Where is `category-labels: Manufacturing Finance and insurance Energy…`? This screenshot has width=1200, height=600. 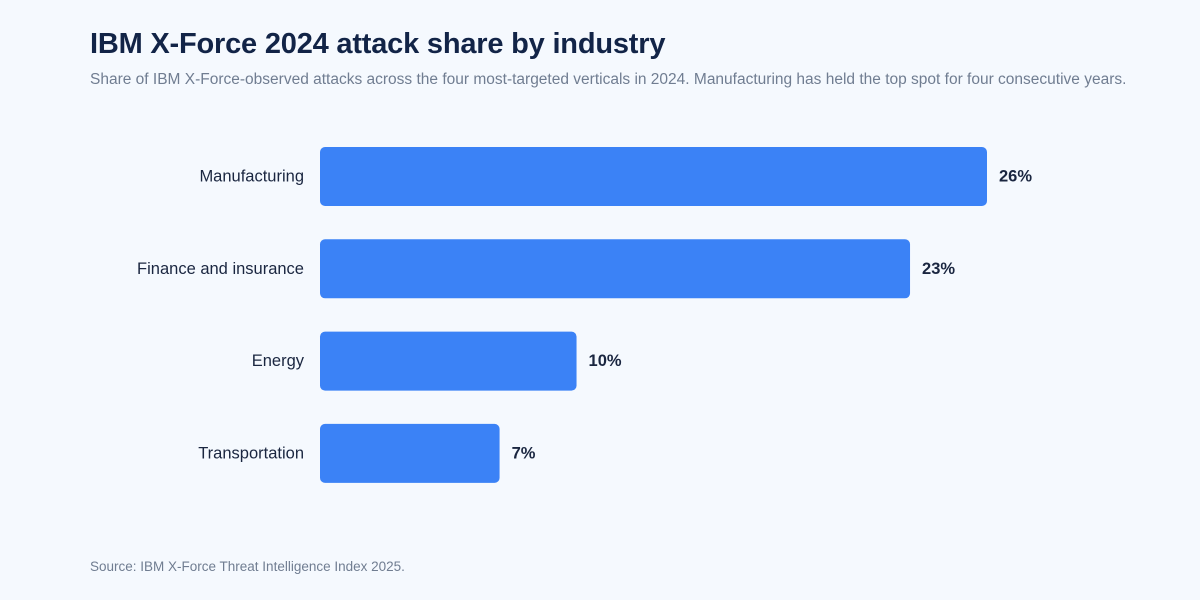 category-labels: Manufacturing Finance and insurance Energy… is located at coordinates (221, 315).